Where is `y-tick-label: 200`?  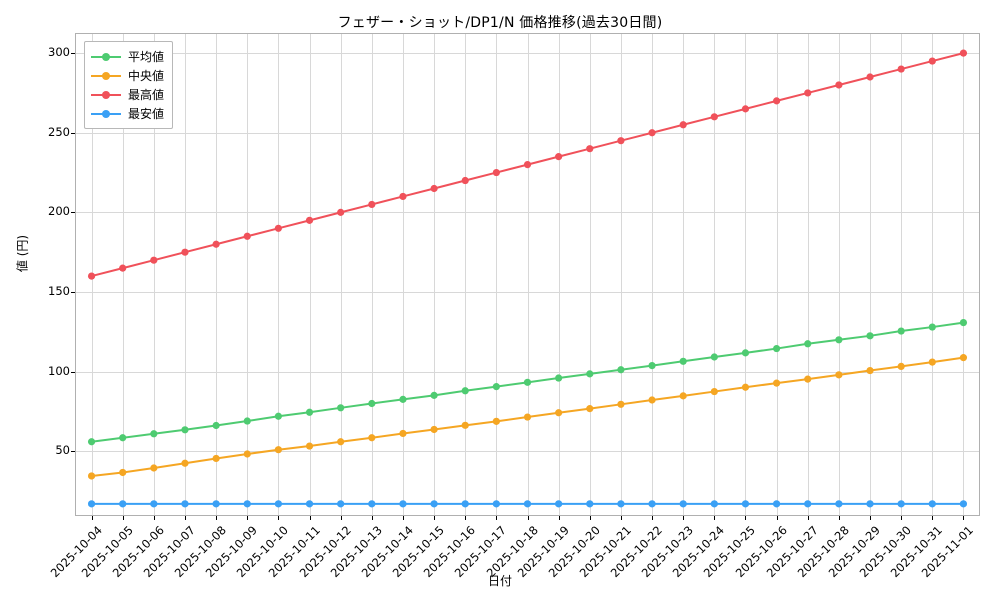
y-tick-label: 200 is located at coordinates (59, 211).